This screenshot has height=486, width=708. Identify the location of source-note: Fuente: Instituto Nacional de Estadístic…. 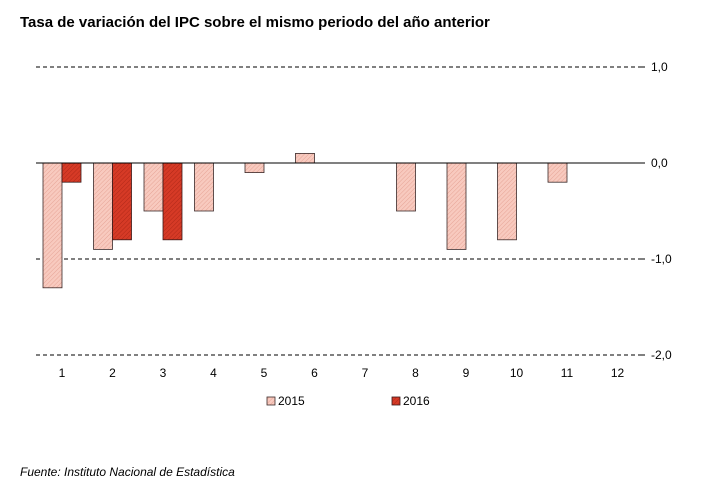
(127, 472).